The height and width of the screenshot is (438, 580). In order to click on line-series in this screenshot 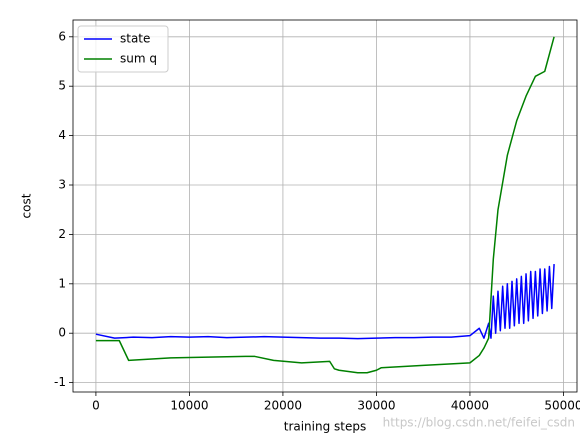, I will do `click(325, 302)`.